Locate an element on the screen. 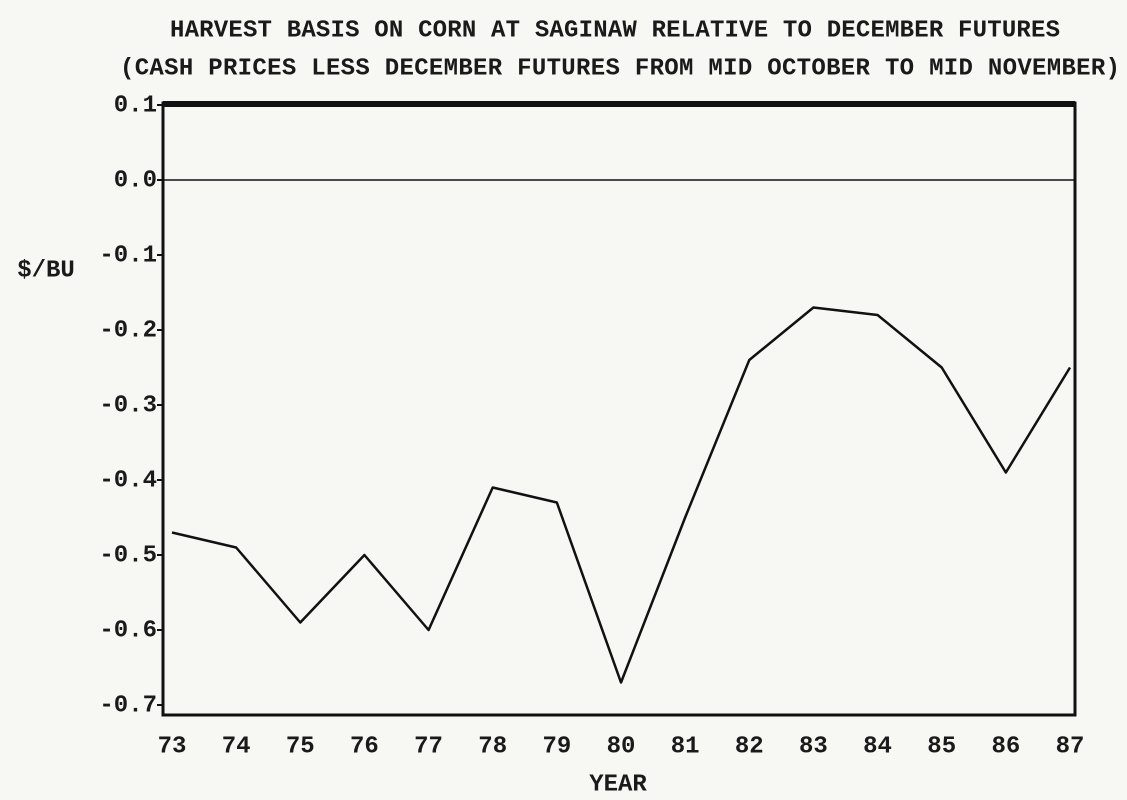  x-tick-label: 76 is located at coordinates (364, 746).